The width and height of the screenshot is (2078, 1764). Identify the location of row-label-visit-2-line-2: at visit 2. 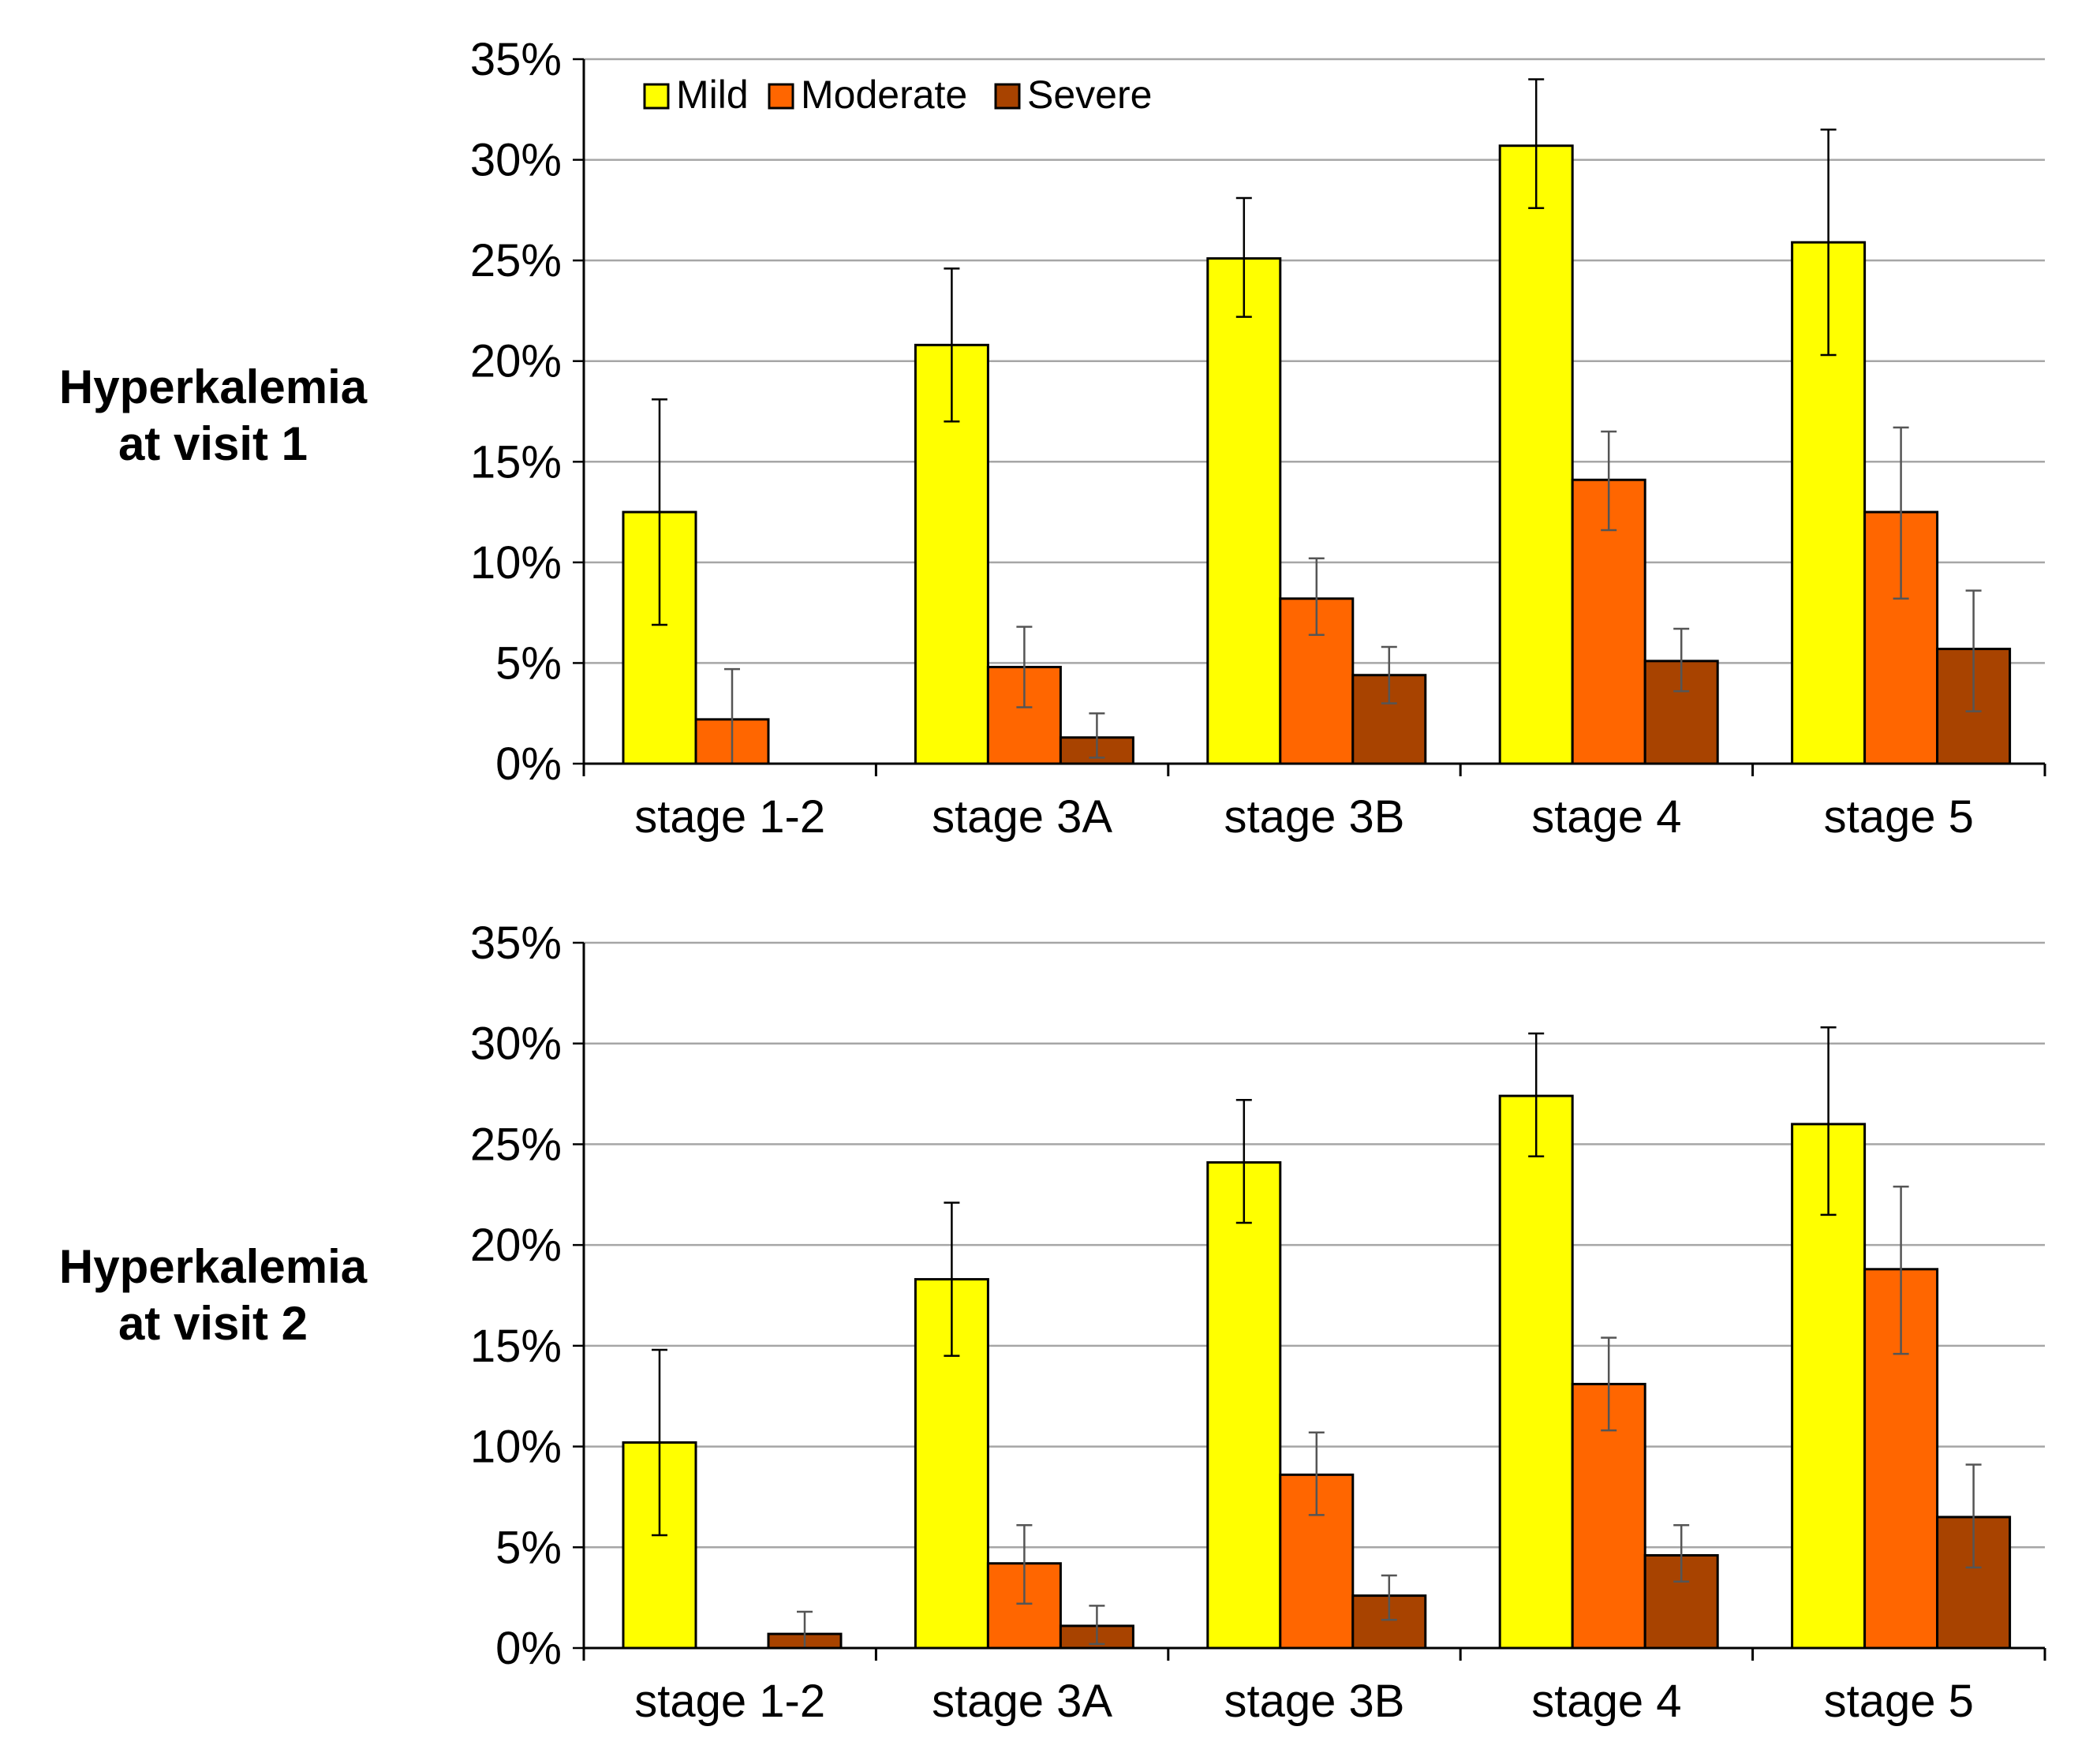
(213, 1323).